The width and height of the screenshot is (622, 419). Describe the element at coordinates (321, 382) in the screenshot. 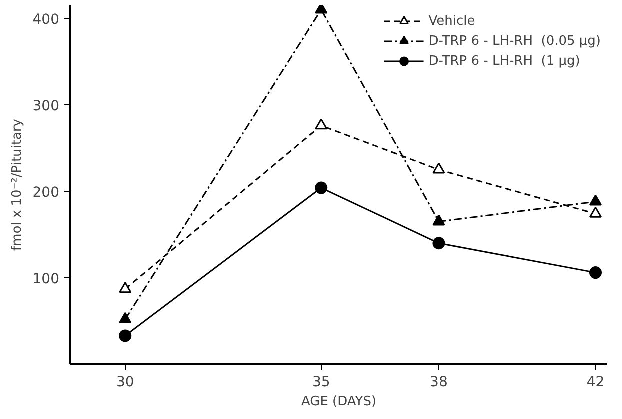

I see `x-tick-label: 35` at that location.